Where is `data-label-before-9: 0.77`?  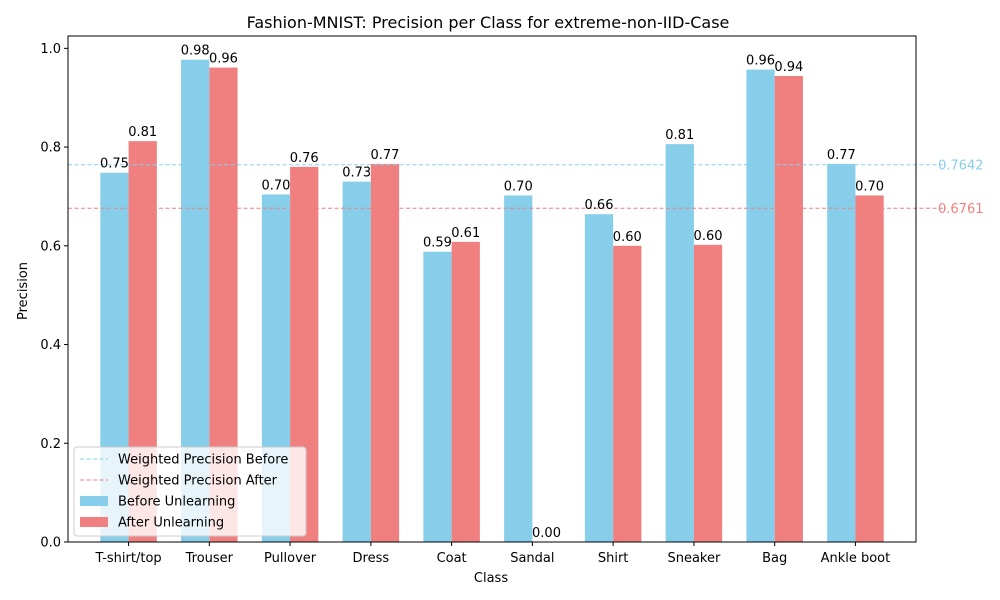
data-label-before-9: 0.77 is located at coordinates (841, 155).